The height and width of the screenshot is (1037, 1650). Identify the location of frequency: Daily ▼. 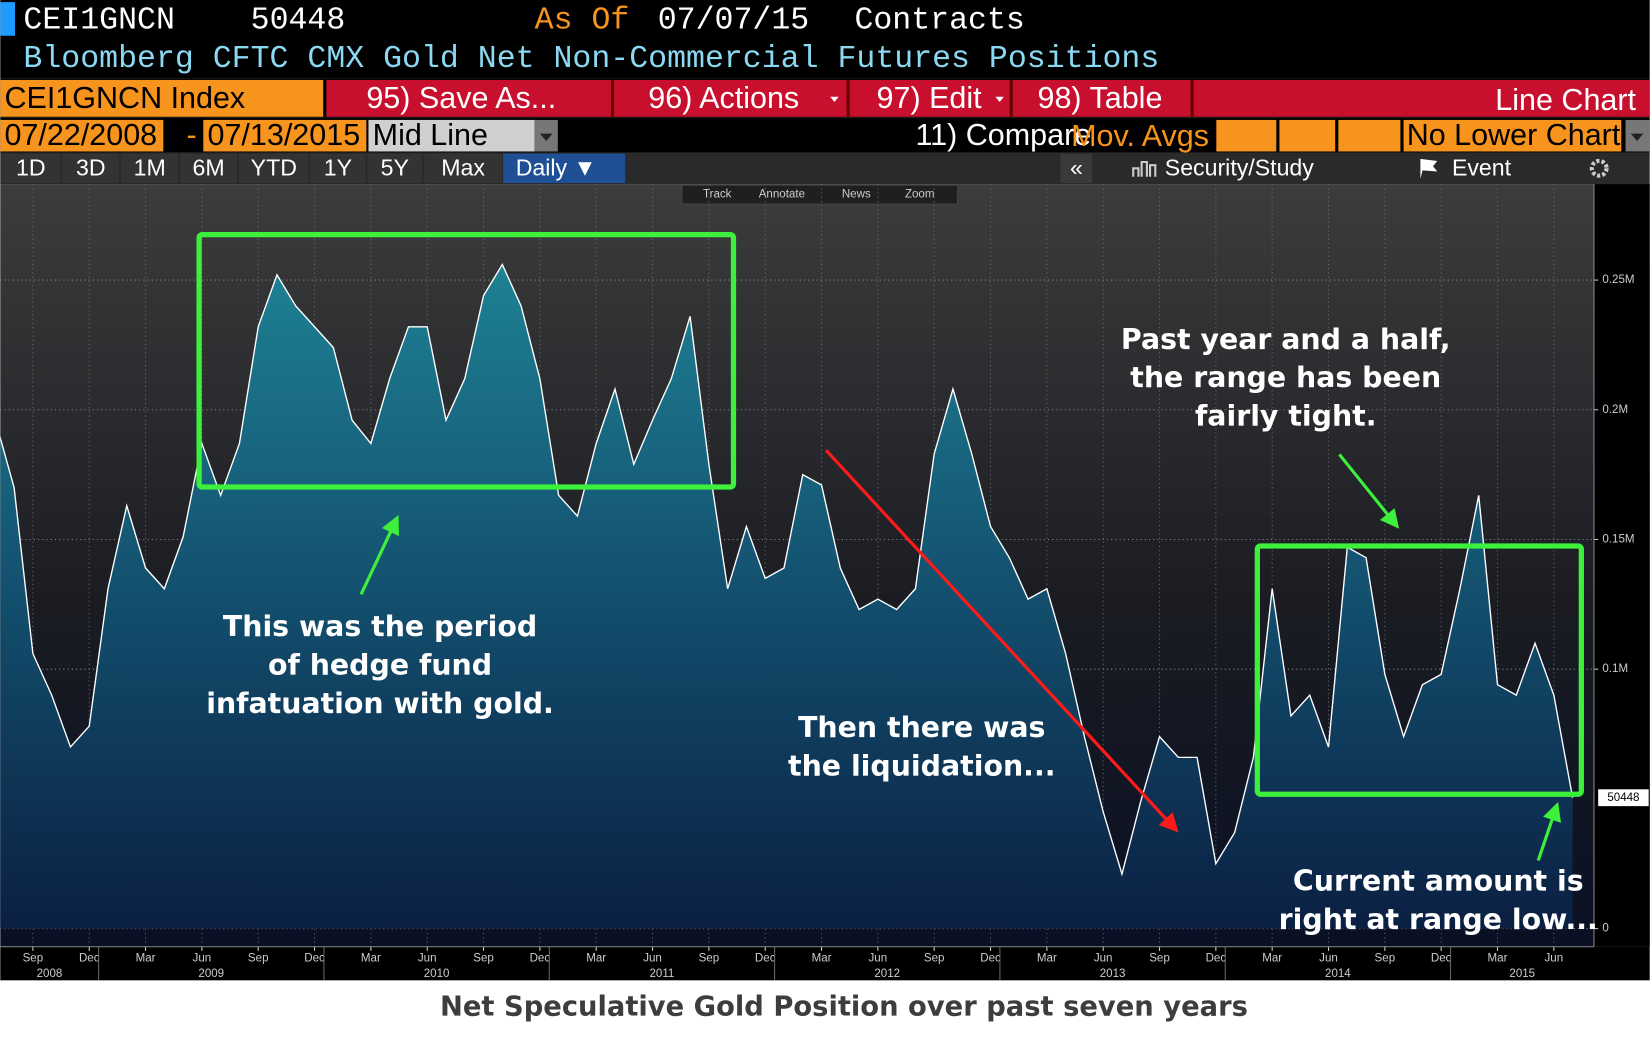
(556, 167).